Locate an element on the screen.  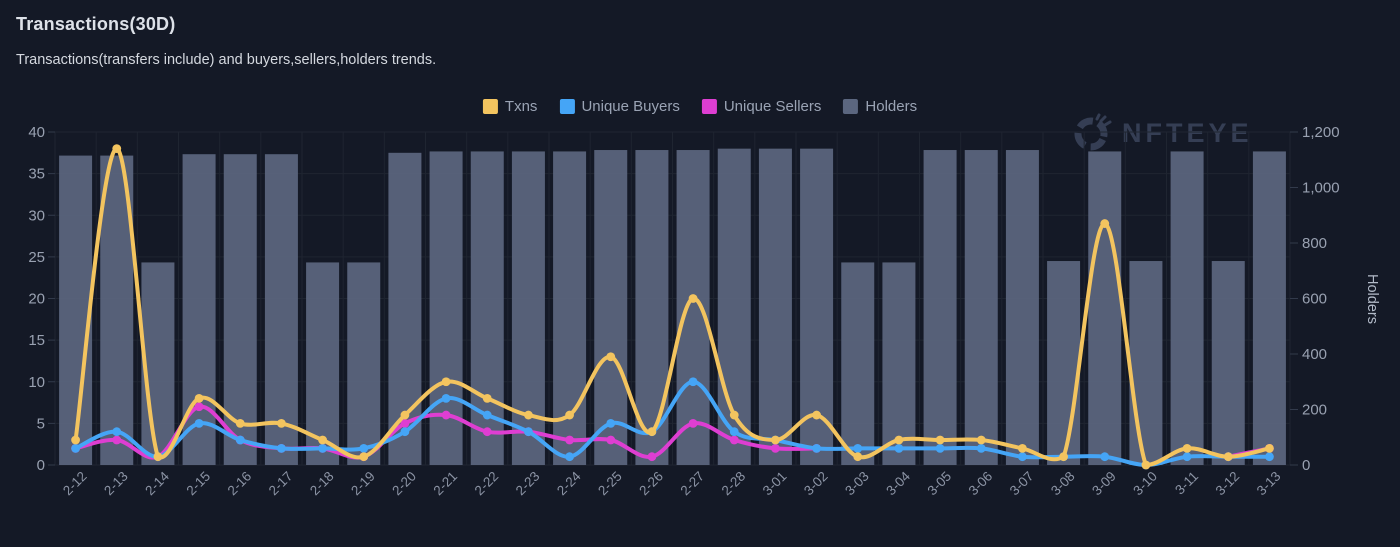
x-axis-label: 2-12 is located at coordinates (75, 484).